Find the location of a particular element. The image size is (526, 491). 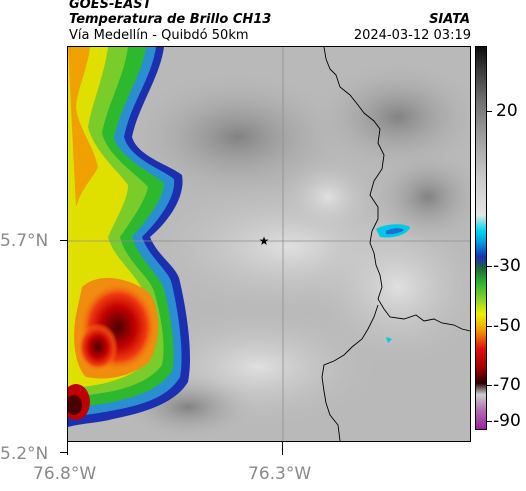

colorbar-label-m90: -90 is located at coordinates (507, 421).